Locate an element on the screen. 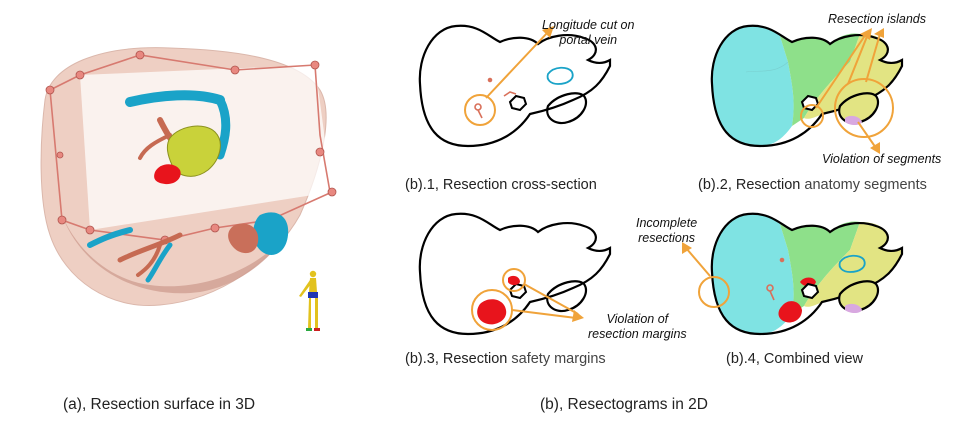  margin-violation-arrows is located at coordinates (545, 301).